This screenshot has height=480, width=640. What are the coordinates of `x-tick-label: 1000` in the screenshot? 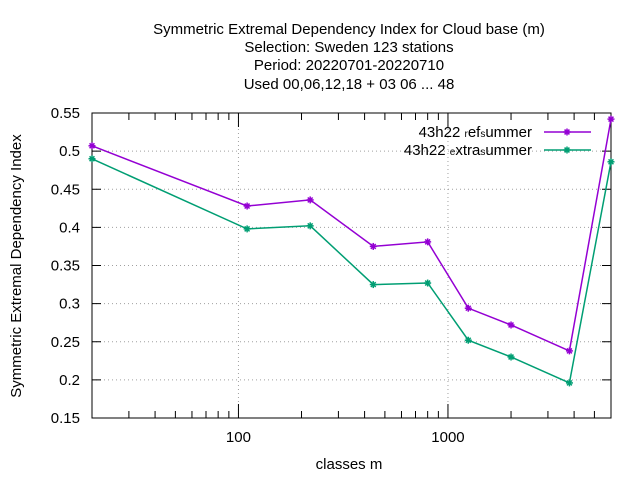 It's located at (447, 437).